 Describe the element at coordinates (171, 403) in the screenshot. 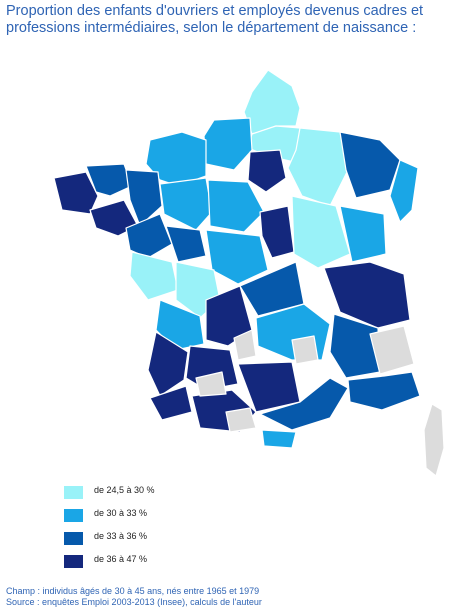

I see `dept-landes` at that location.